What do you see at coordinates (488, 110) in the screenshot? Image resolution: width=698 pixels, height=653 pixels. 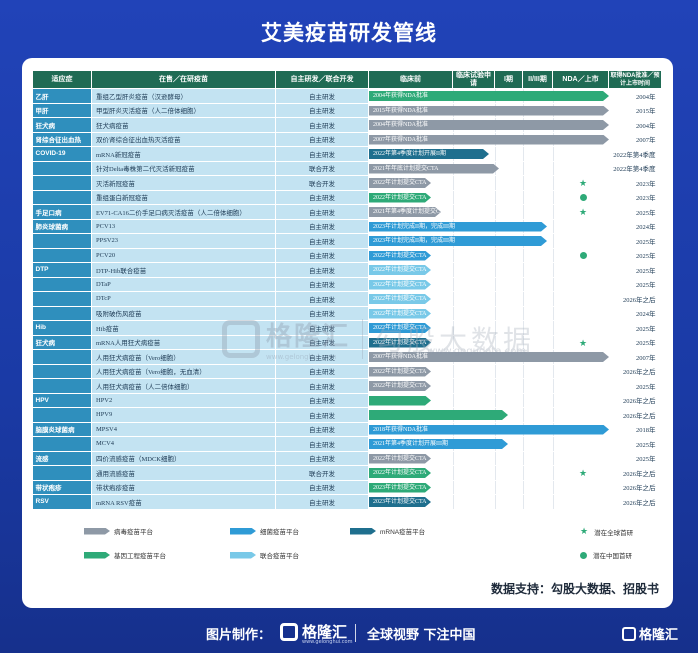 I see `cell-timeline: 2015年获得NDA批准` at bounding box center [488, 110].